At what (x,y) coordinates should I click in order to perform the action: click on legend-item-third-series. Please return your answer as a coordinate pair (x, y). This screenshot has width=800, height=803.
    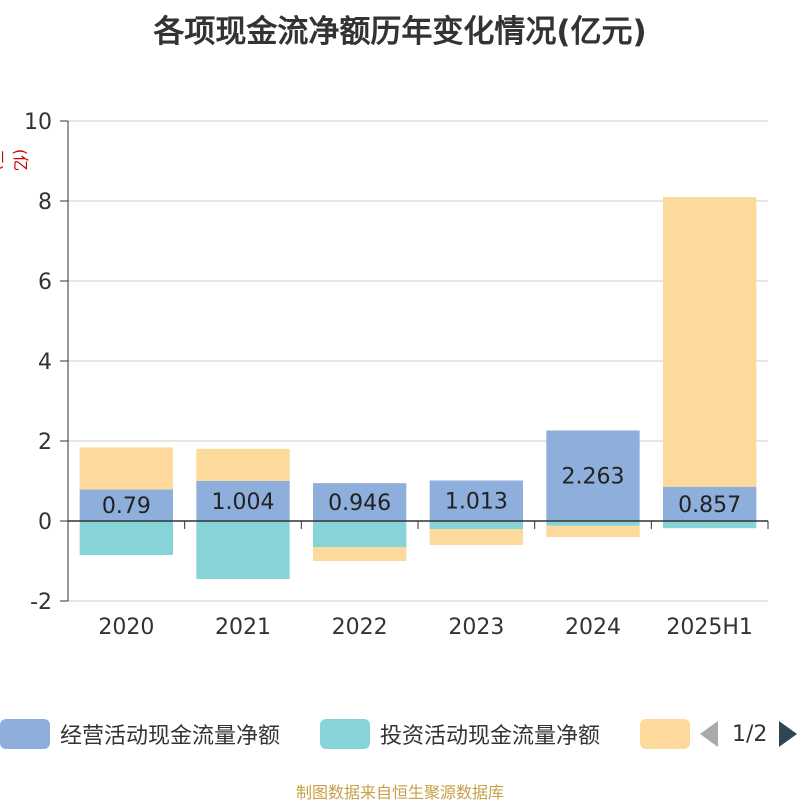
    Looking at the image, I should click on (670, 734).